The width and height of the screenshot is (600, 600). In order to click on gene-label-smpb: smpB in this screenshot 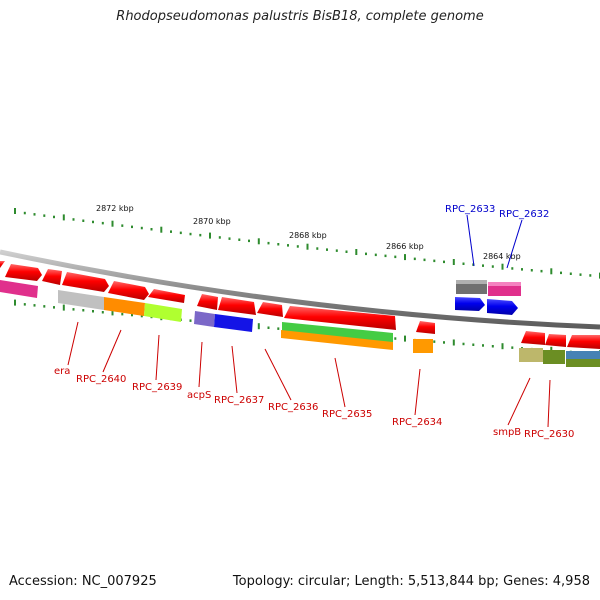, I will do `click(507, 432)`.